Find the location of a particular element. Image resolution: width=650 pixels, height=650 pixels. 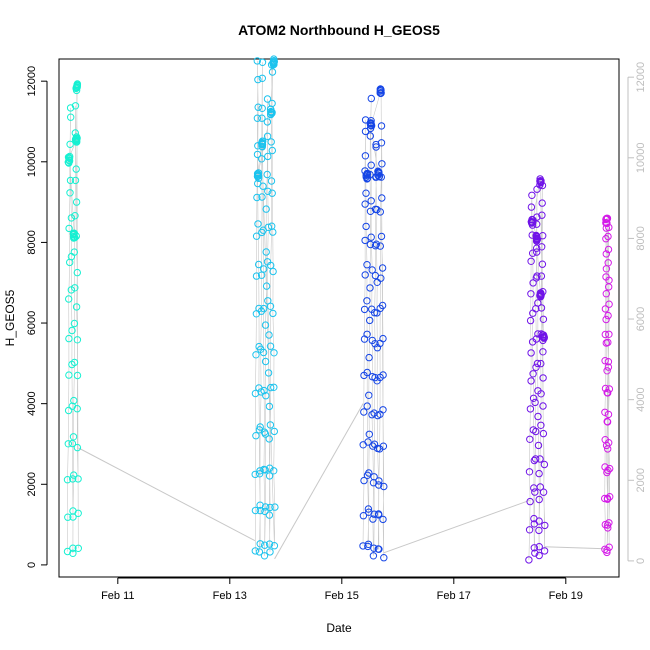

x-tick-label: Feb 17 is located at coordinates (454, 596).